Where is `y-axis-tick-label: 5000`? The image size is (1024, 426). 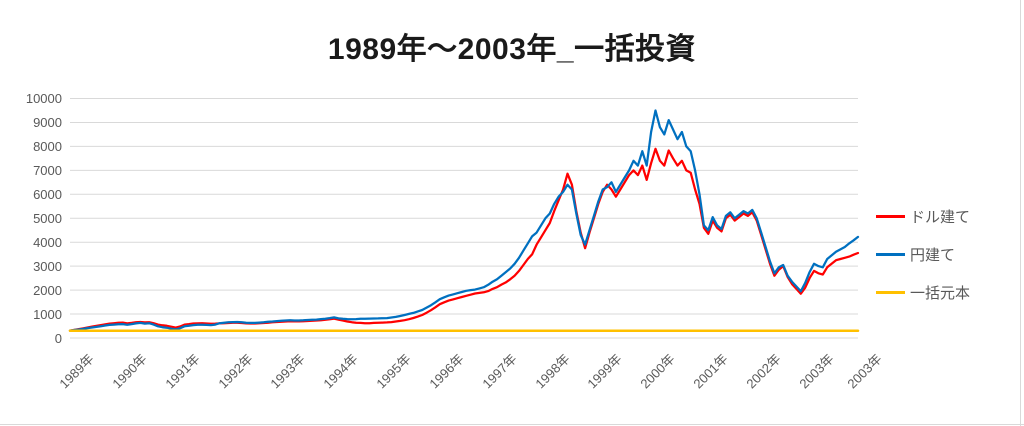
y-axis-tick-label: 5000 is located at coordinates (47, 218).